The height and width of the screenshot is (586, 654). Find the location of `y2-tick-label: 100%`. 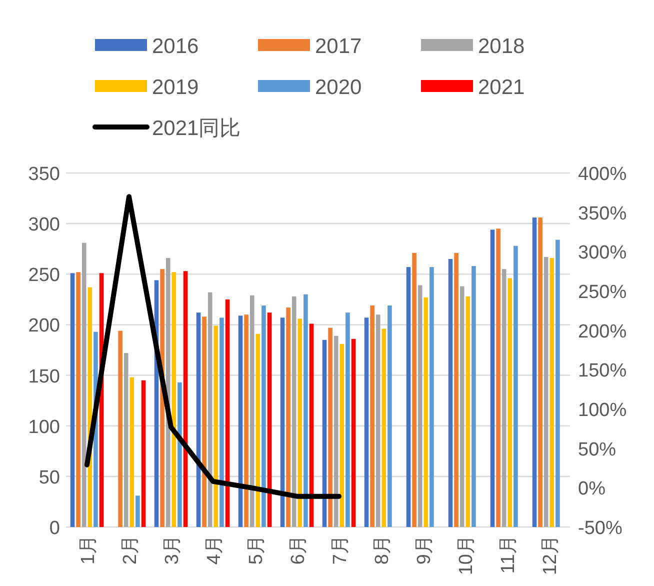

y2-tick-label: 100% is located at coordinates (602, 410).